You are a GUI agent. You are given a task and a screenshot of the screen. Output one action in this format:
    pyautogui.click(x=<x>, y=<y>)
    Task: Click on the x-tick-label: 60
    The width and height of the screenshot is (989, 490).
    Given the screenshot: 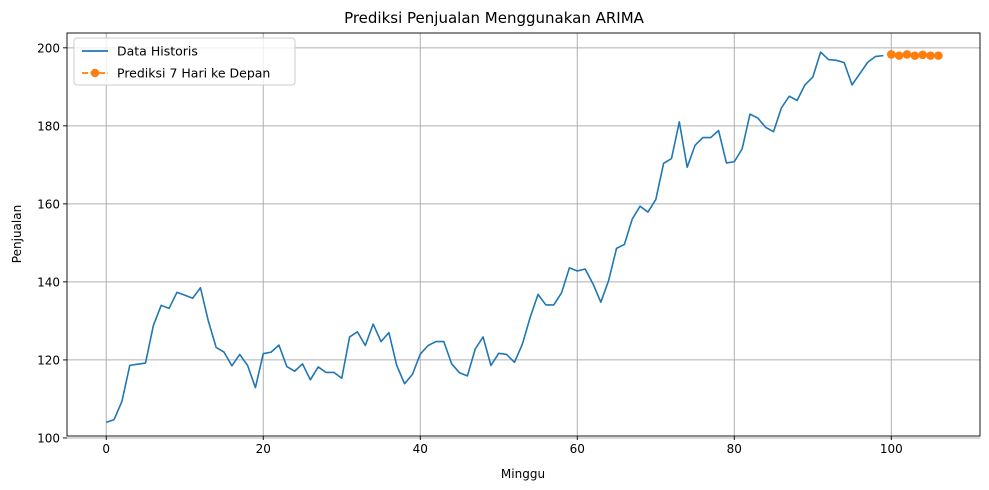 What is the action you would take?
    pyautogui.click(x=577, y=449)
    